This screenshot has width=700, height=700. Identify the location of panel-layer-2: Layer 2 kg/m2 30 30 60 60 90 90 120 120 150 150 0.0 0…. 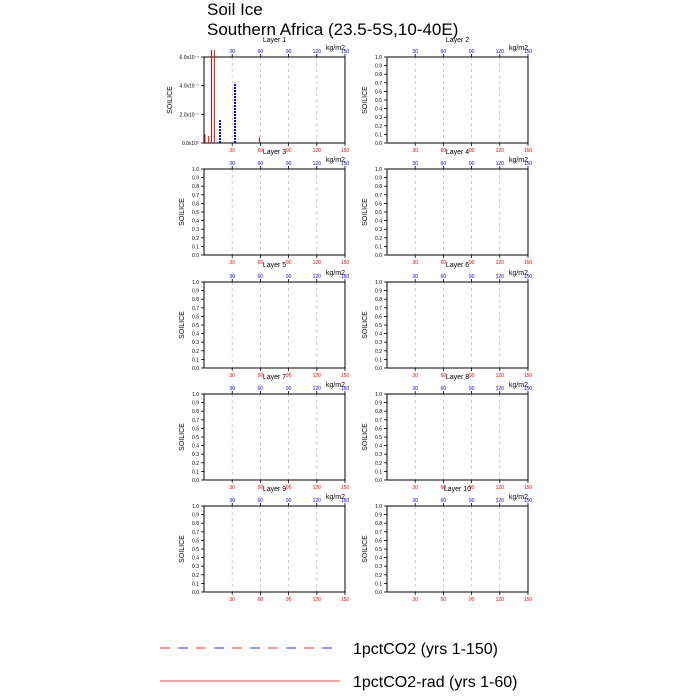
(447, 95).